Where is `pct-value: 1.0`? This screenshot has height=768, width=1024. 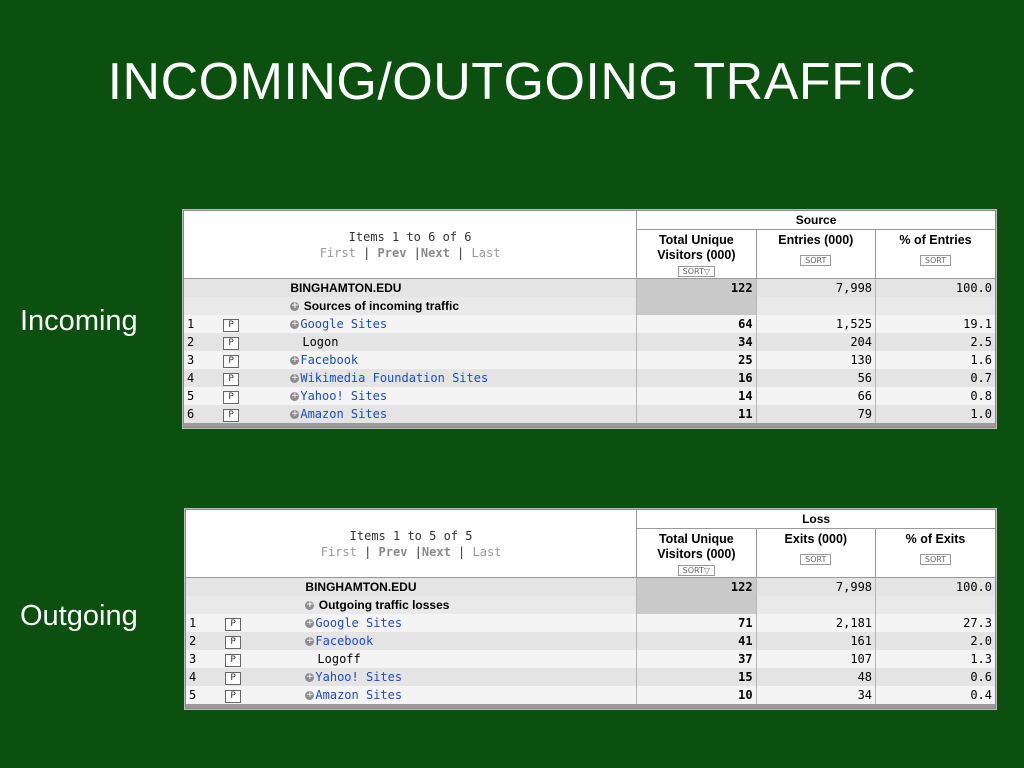 pct-value: 1.0 is located at coordinates (935, 414).